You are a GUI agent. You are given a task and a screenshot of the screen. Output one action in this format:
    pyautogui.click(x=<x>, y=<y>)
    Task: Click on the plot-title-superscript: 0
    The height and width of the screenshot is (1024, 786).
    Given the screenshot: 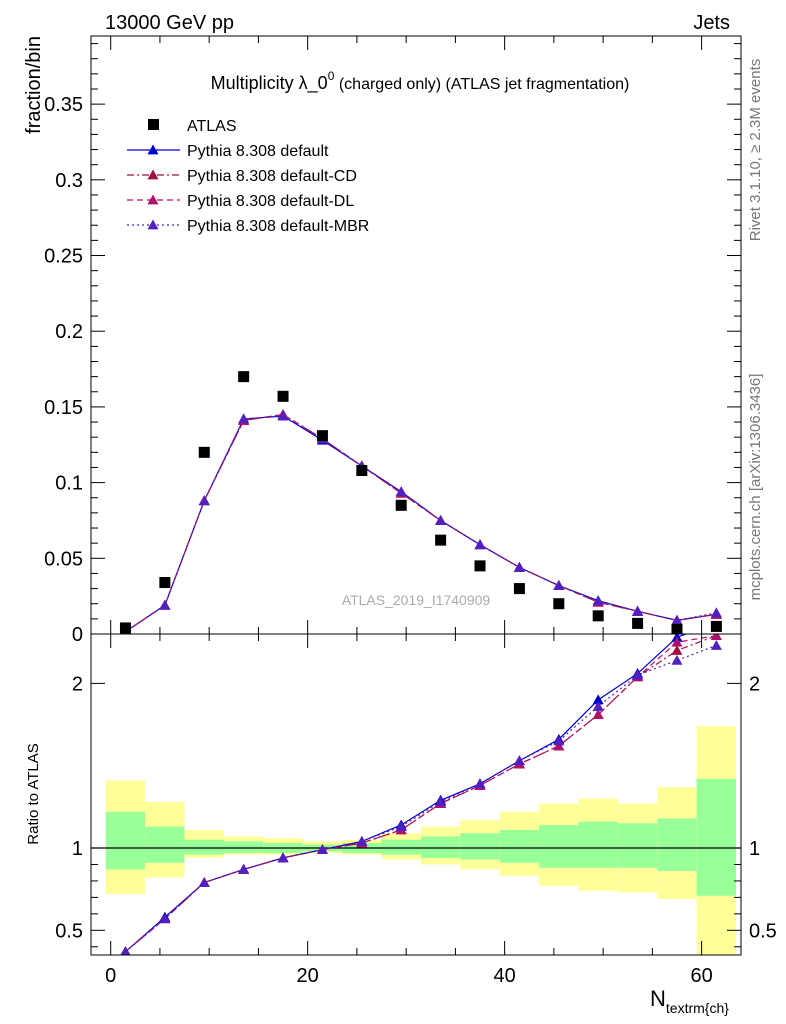 What is the action you would take?
    pyautogui.click(x=331, y=76)
    